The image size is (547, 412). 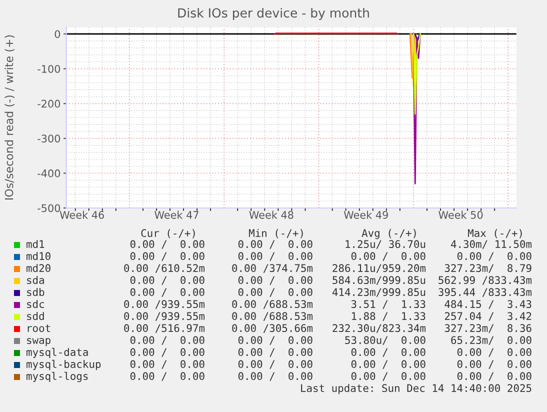 I want to click on text: 3.51 / 1.33, so click(x=388, y=304).